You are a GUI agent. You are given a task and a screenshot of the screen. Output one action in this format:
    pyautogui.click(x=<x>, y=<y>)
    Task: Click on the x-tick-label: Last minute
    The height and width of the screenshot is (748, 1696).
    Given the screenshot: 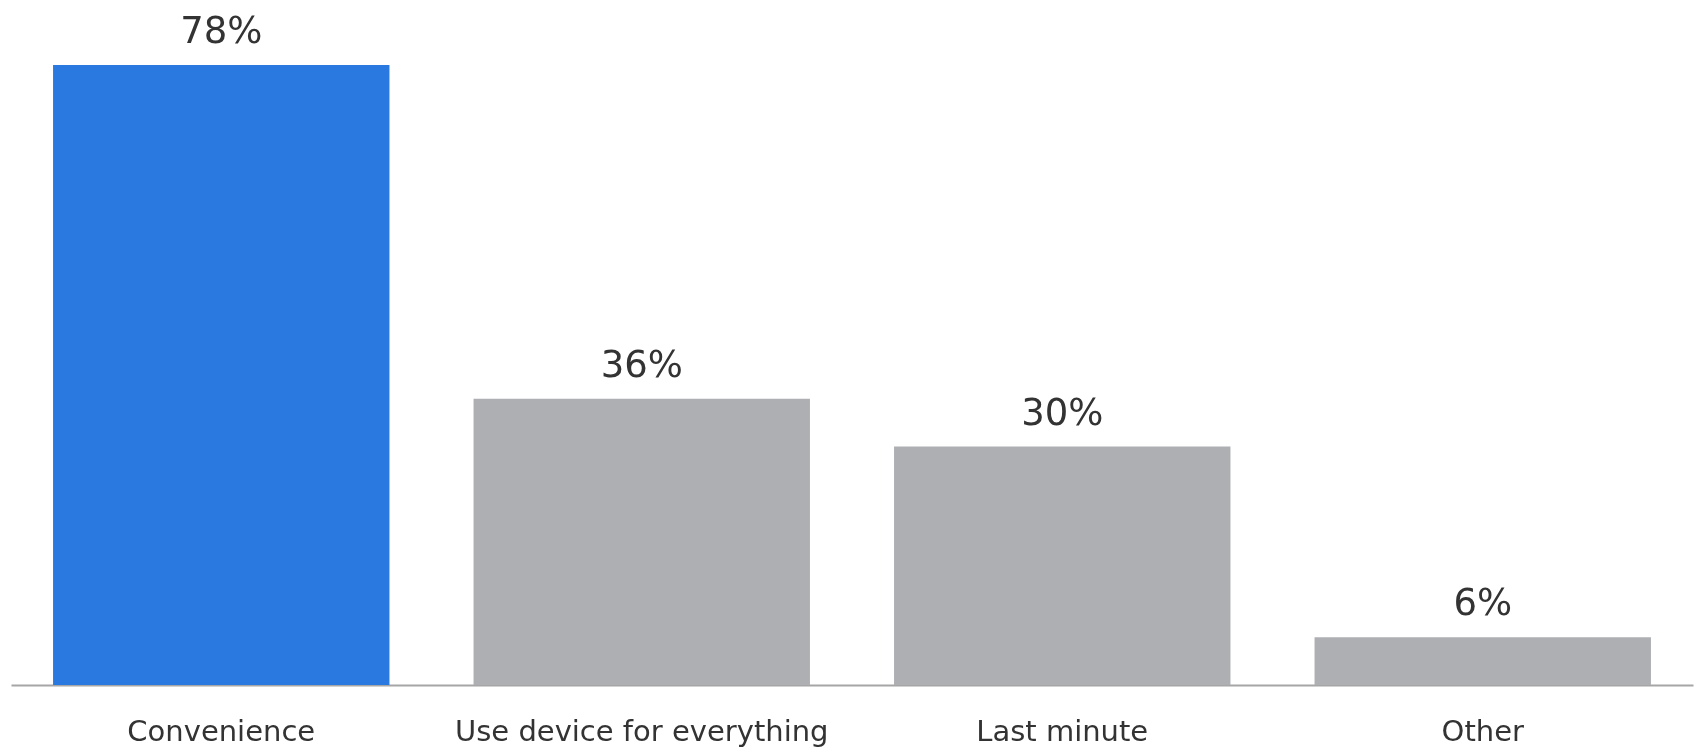 What is the action you would take?
    pyautogui.click(x=1062, y=730)
    